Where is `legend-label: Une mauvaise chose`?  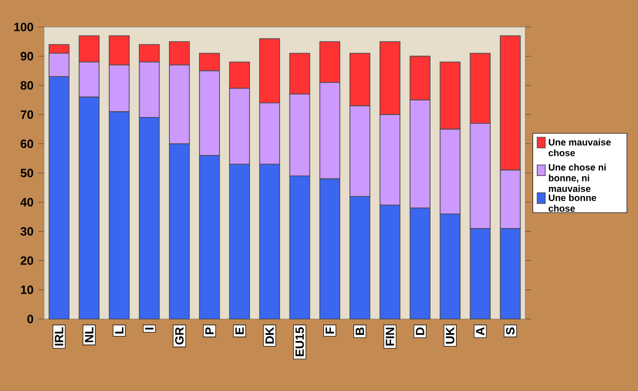
legend-label: Une mauvaise chose is located at coordinates (579, 147).